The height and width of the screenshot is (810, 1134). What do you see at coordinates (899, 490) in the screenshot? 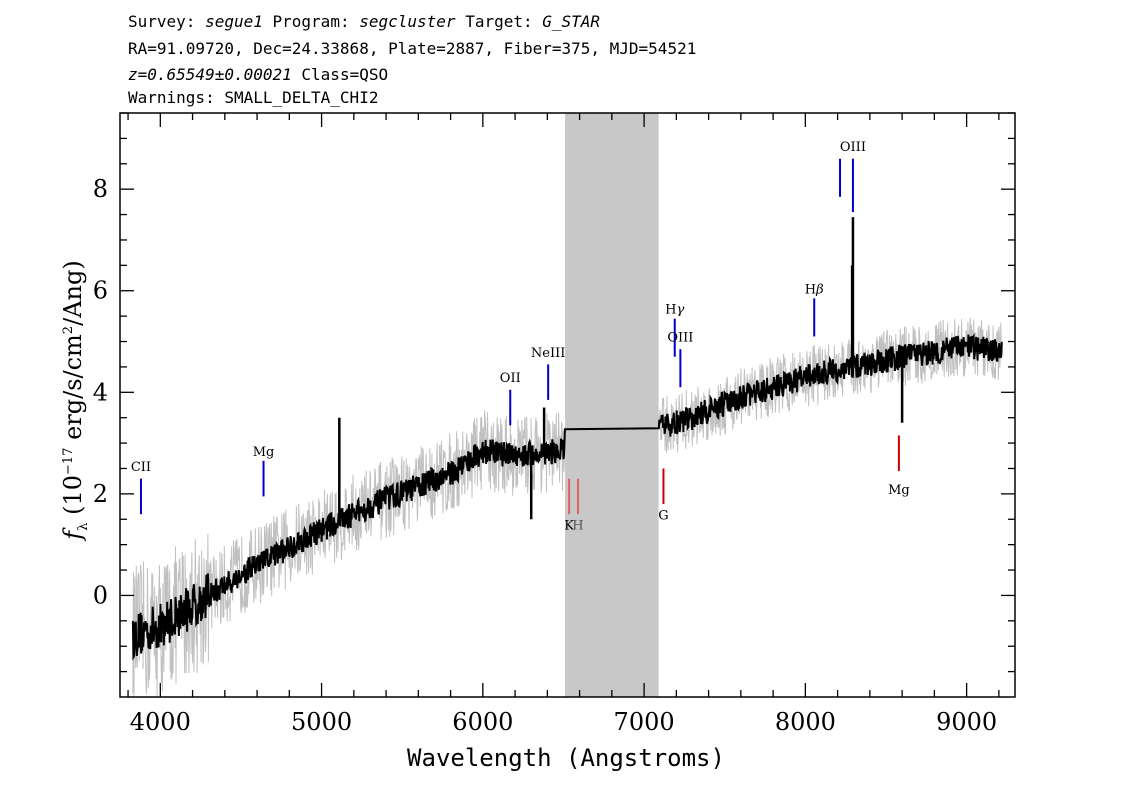
I see `absorption-line-label: Mg` at bounding box center [899, 490].